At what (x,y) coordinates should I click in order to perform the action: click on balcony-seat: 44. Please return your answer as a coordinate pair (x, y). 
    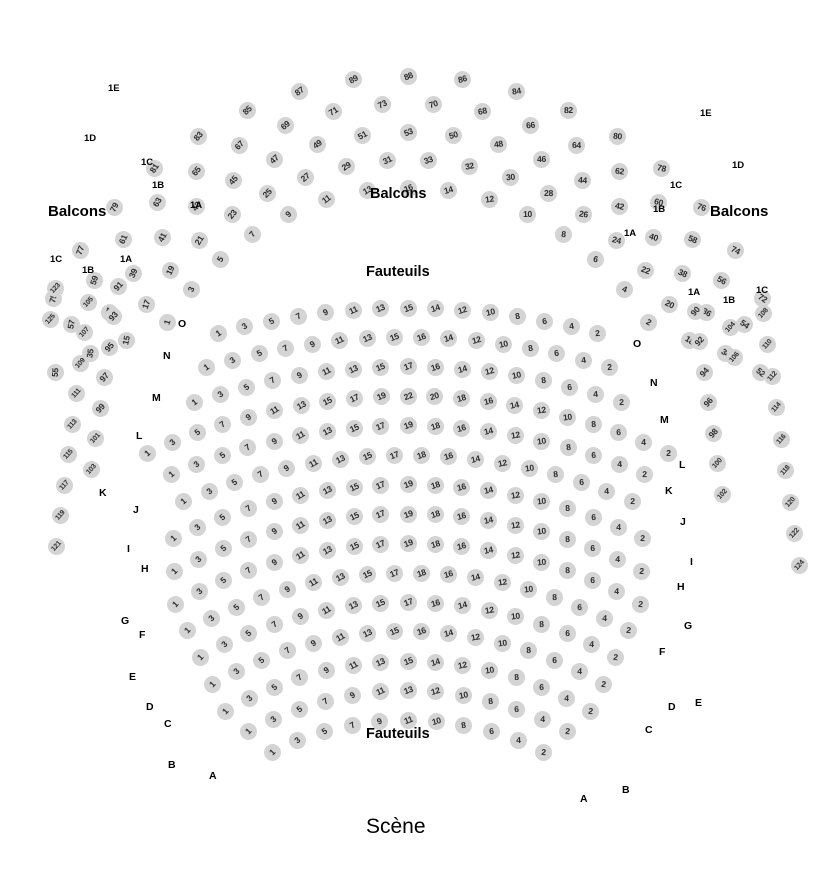
    Looking at the image, I should click on (582, 180).